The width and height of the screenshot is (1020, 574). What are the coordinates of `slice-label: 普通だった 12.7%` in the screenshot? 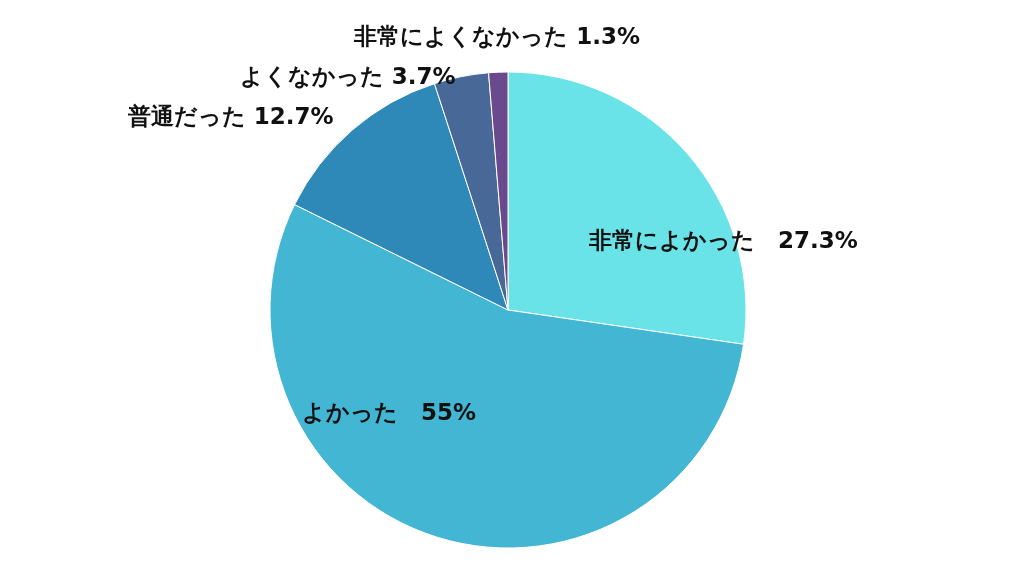 It's located at (230, 115).